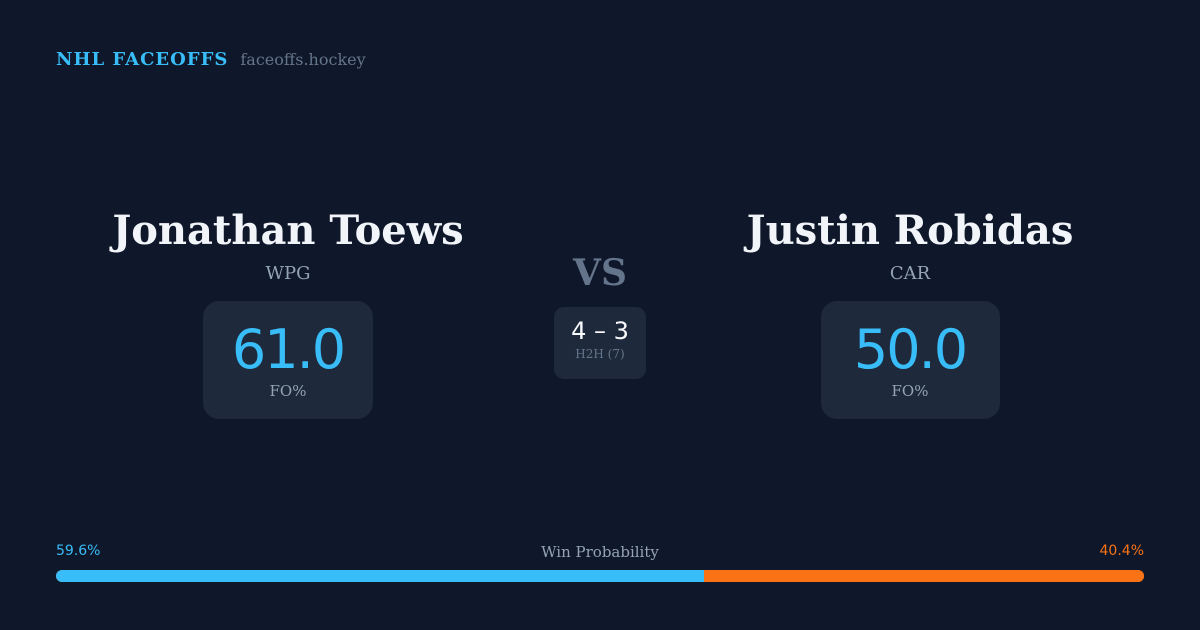  I want to click on player-name: Justin Robidas, so click(910, 230).